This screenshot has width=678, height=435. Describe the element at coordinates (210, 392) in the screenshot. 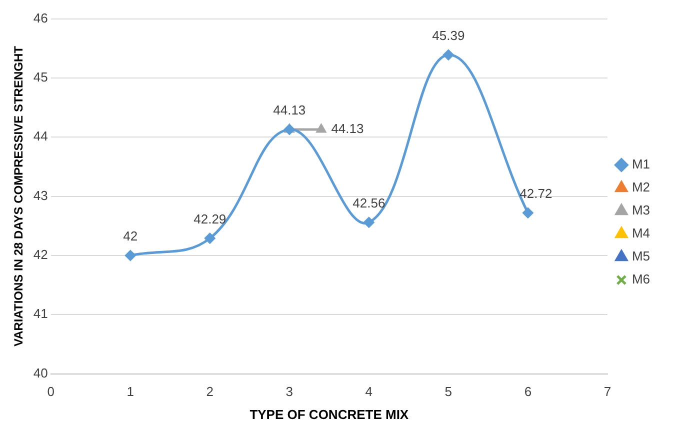

I see `x-tick-label: 2` at that location.